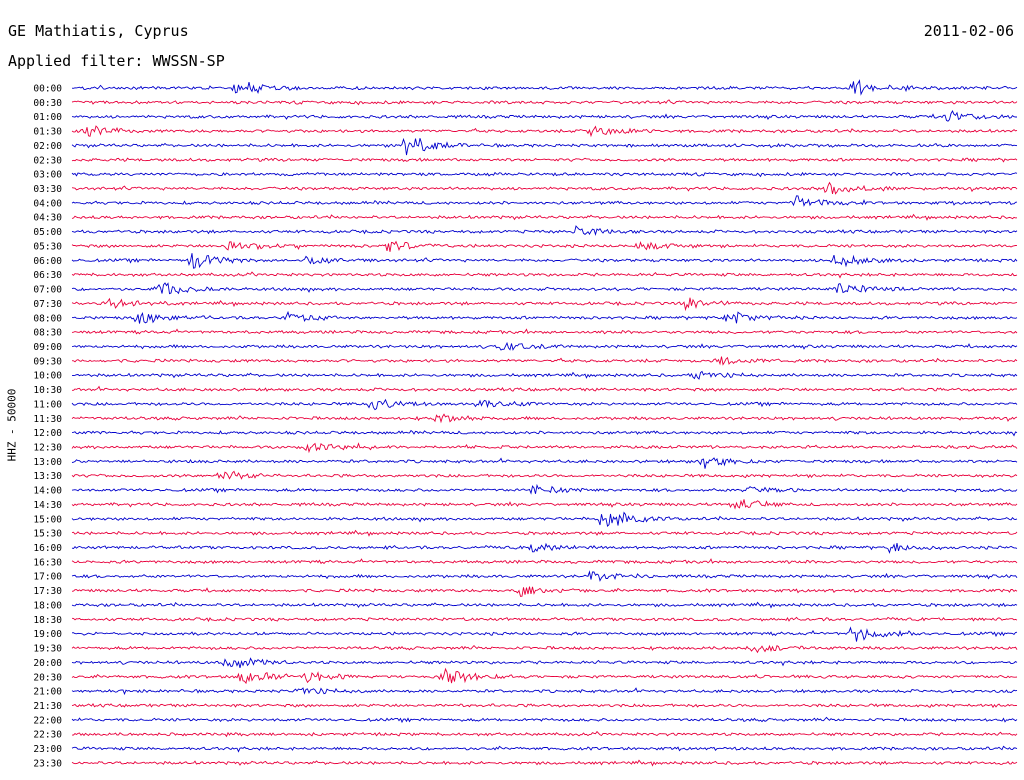  What do you see at coordinates (47, 505) in the screenshot?
I see `row-time-label: 14:30` at bounding box center [47, 505].